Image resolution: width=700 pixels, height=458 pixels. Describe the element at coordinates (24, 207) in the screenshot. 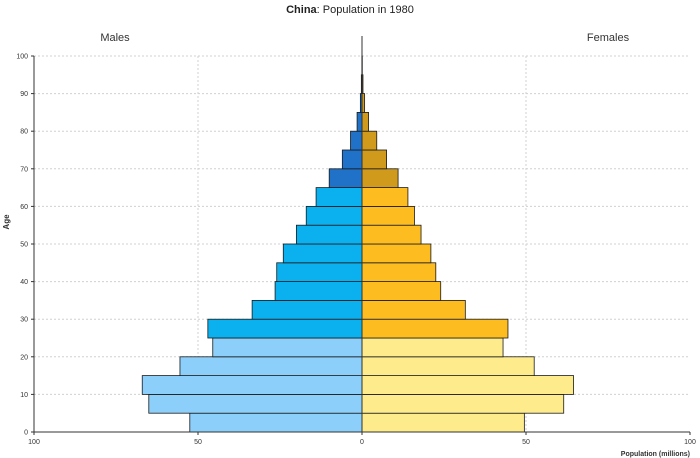

I see `y-tick-label: 60` at that location.